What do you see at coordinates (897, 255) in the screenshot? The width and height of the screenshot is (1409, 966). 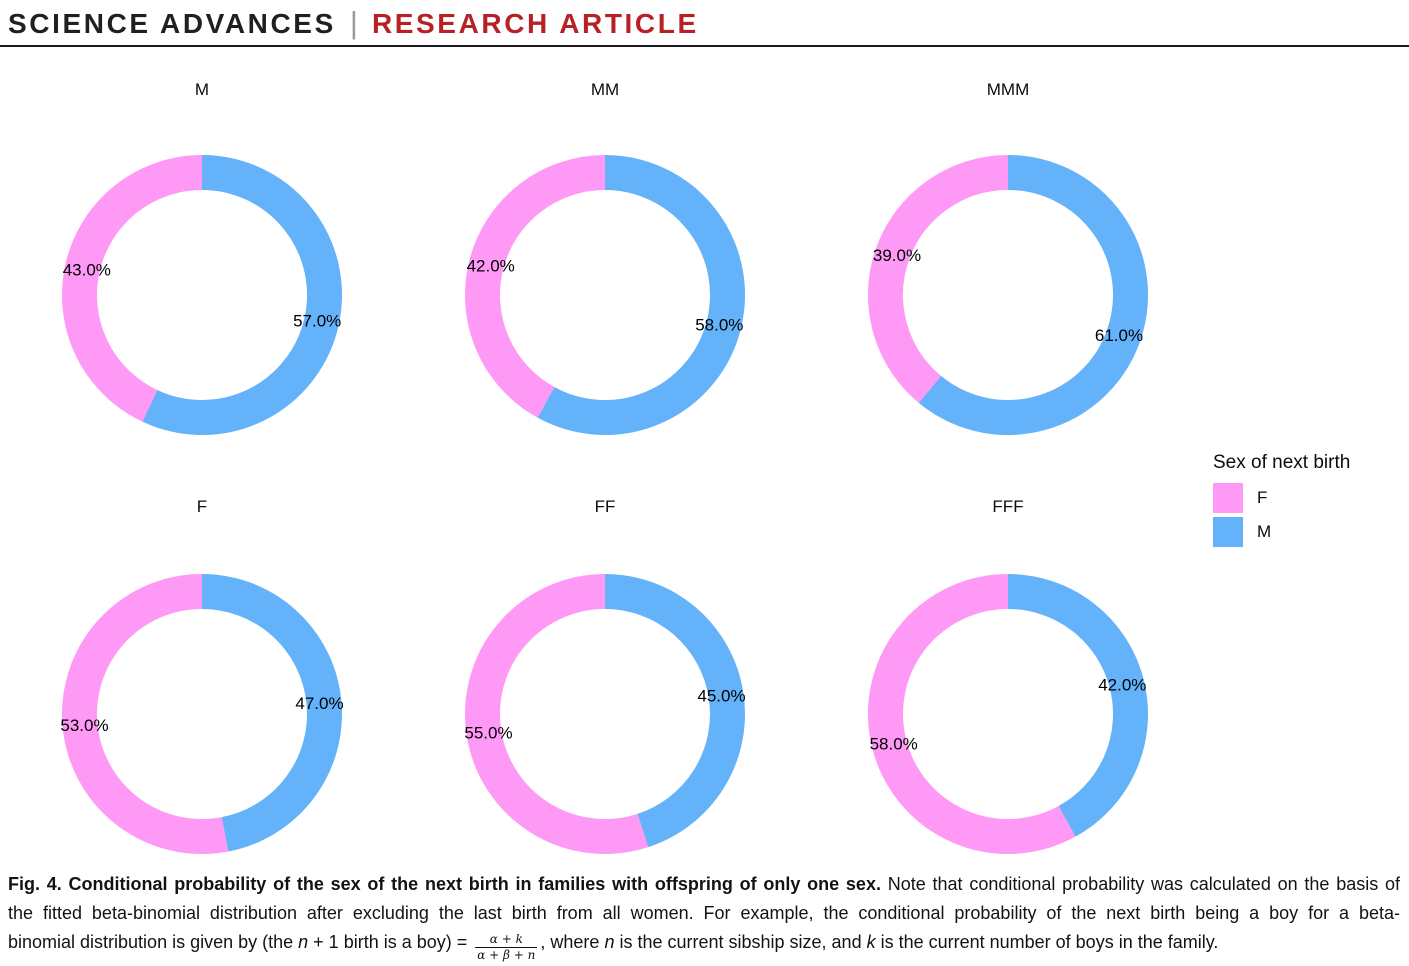 I see `female-share-label: 39.0%` at bounding box center [897, 255].